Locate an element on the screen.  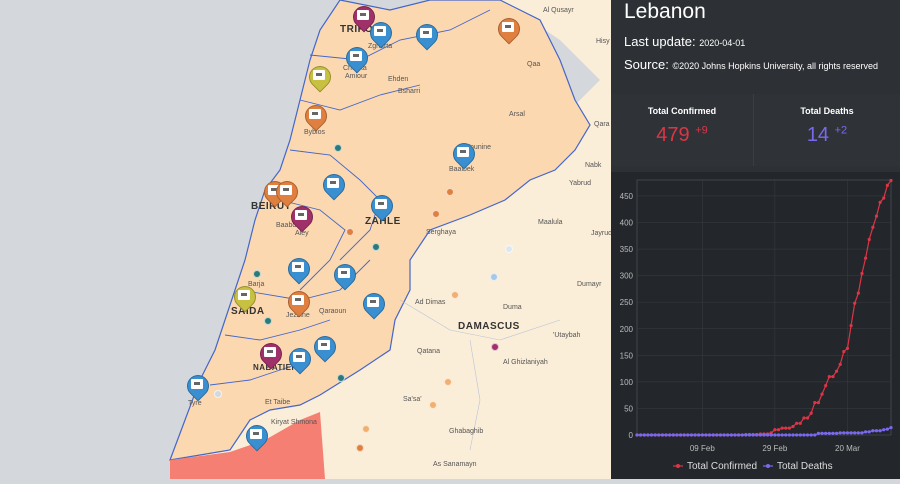
city-label: Nabk is located at coordinates (593, 165).